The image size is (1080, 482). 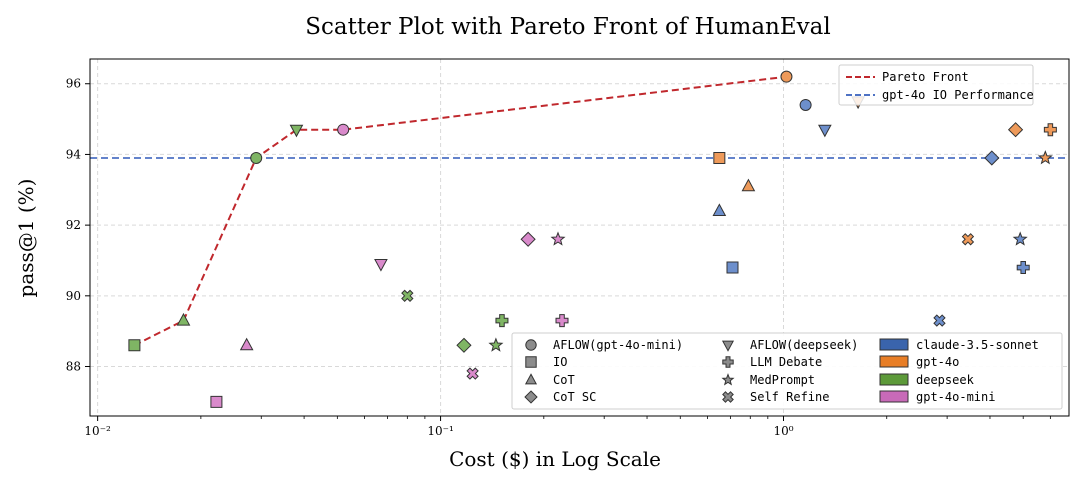 What do you see at coordinates (786, 362) in the screenshot?
I see `legend-label: LLM Debate` at bounding box center [786, 362].